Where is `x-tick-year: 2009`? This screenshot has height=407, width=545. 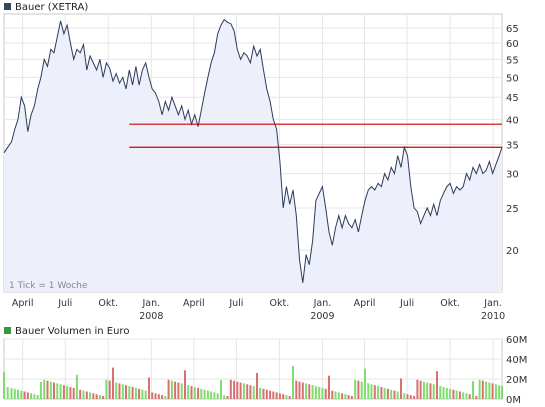 x-tick-year: 2009 is located at coordinates (322, 316).